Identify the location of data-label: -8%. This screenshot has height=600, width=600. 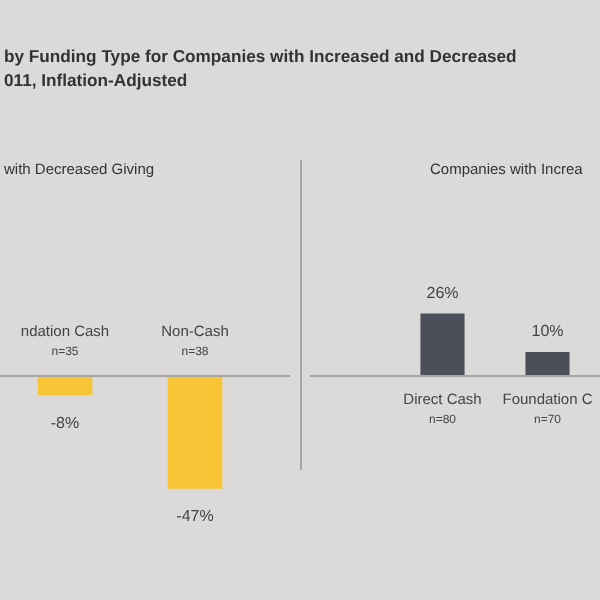
(65, 422).